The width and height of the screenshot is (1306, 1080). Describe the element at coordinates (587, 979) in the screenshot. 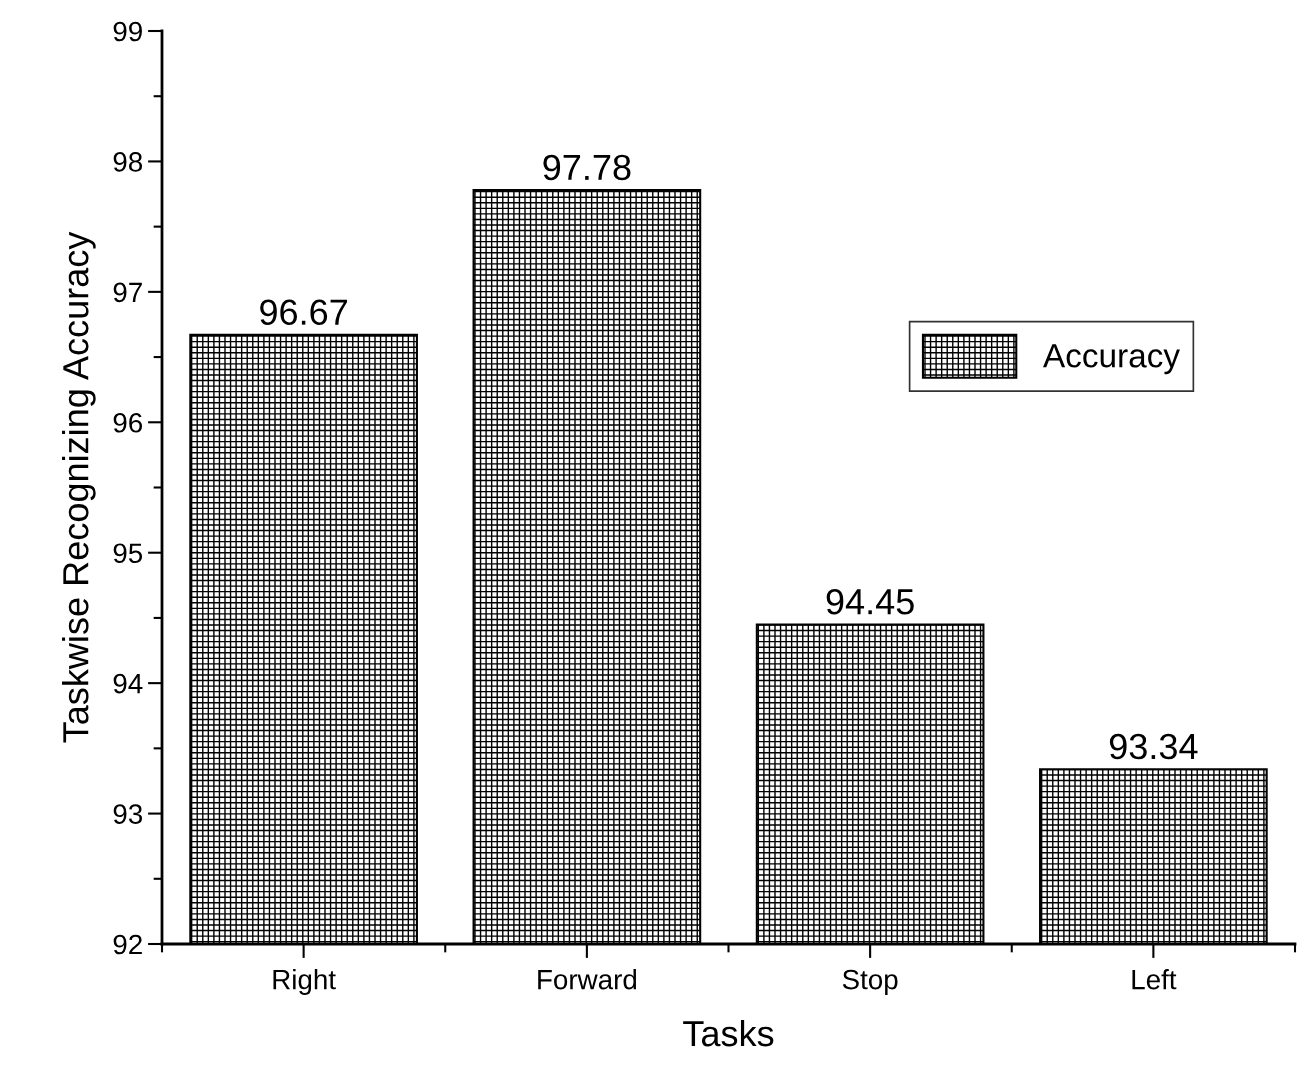

I see `x-tick-label: Forward` at that location.